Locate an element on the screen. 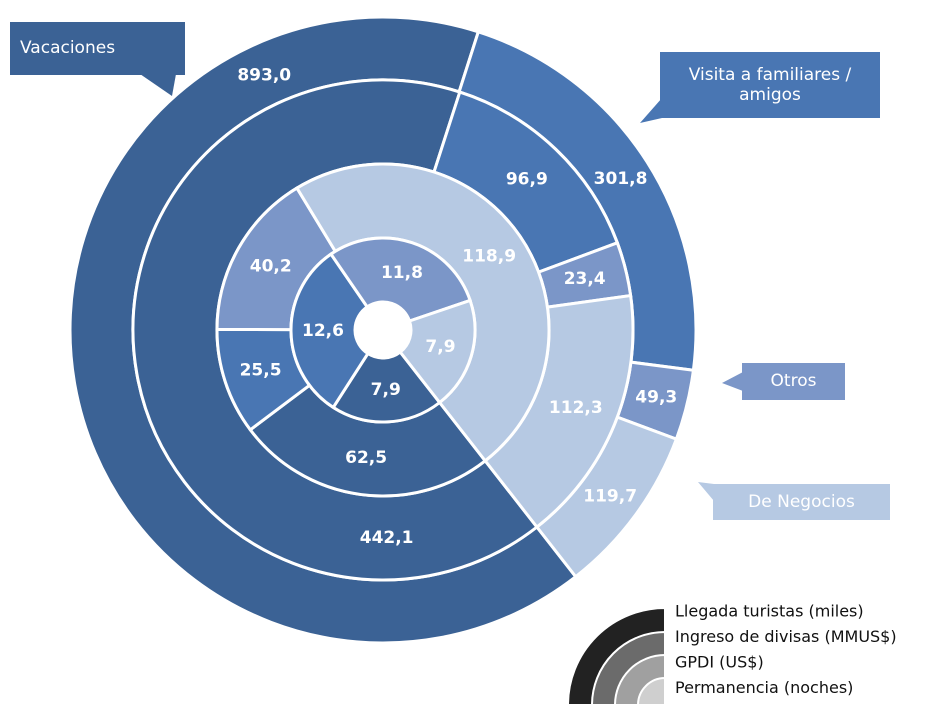 Image resolution: width=942 pixels, height=704 pixels. data-label: 119,7 is located at coordinates (610, 496).